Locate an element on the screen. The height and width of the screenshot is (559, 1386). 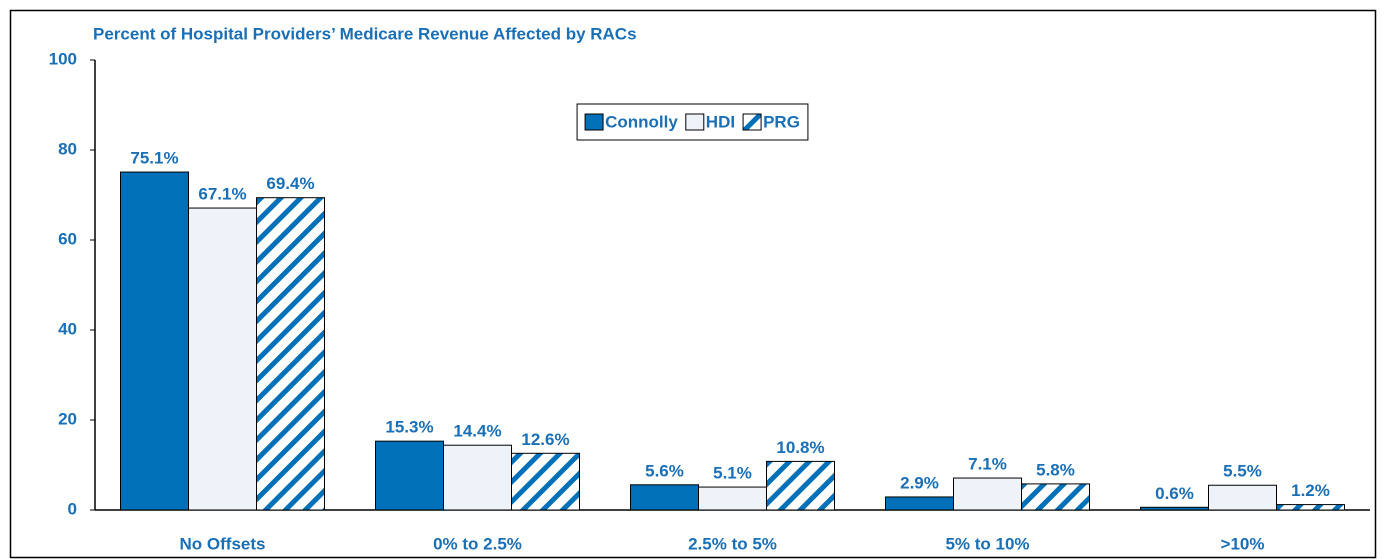
value-label: 5.6% is located at coordinates (664, 470).